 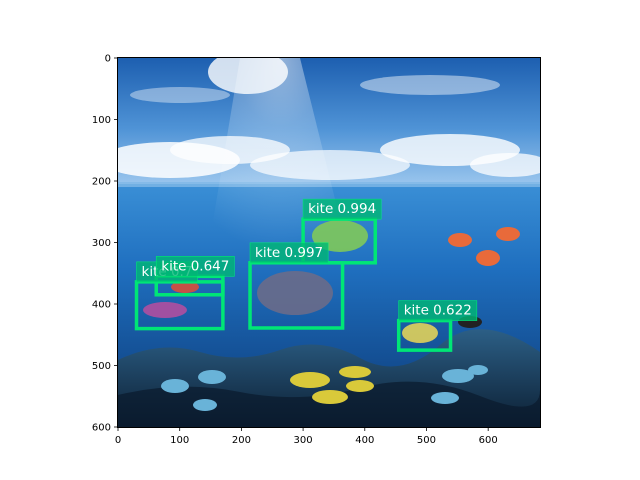 What do you see at coordinates (303, 440) in the screenshot?
I see `x-tick-label: 300` at bounding box center [303, 440].